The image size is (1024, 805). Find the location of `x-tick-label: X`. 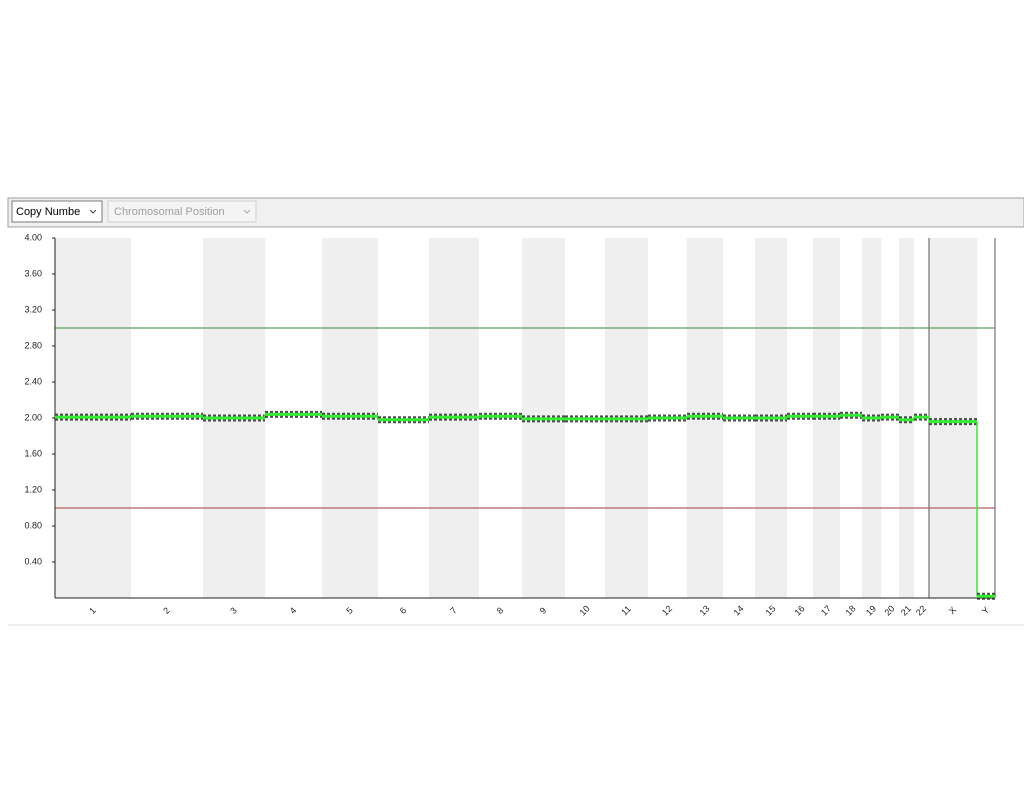

x-tick-label: X is located at coordinates (952, 610).